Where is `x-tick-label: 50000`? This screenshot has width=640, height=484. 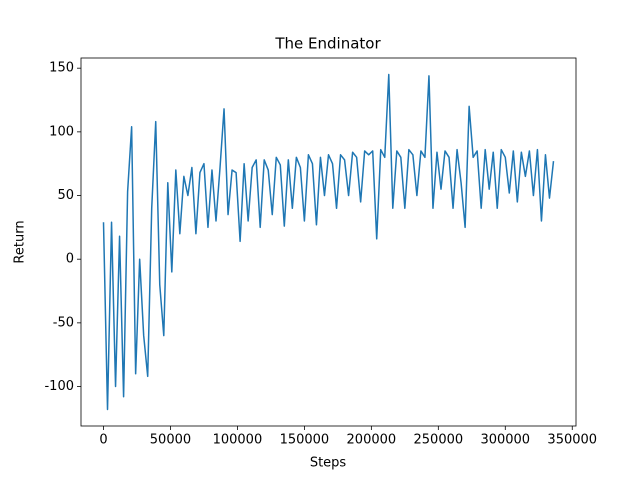 x-tick-label: 50000 is located at coordinates (170, 440).